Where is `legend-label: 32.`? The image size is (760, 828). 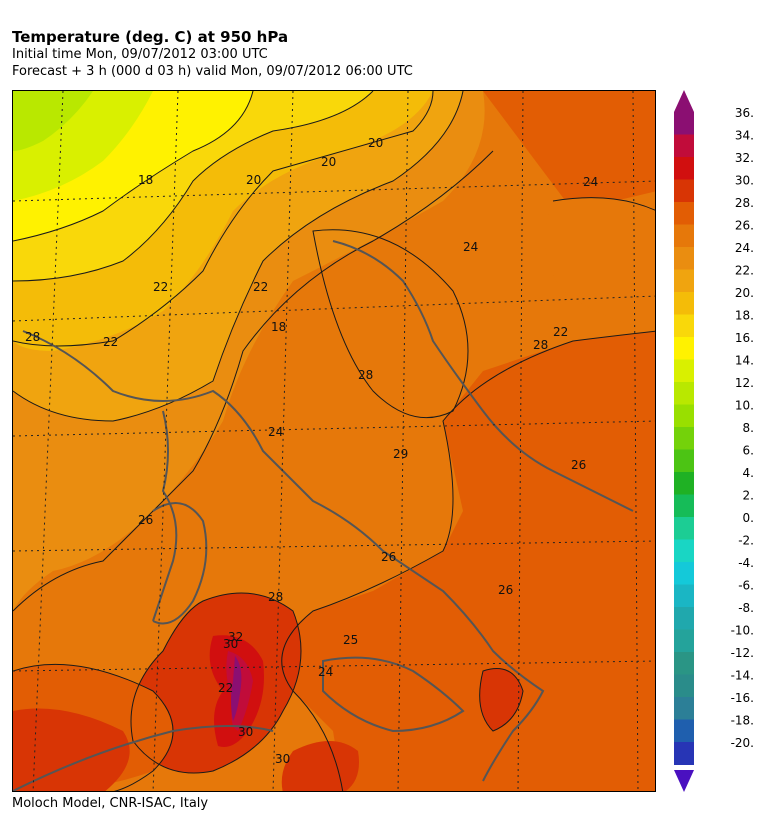
legend-label: 32. is located at coordinates (744, 158).